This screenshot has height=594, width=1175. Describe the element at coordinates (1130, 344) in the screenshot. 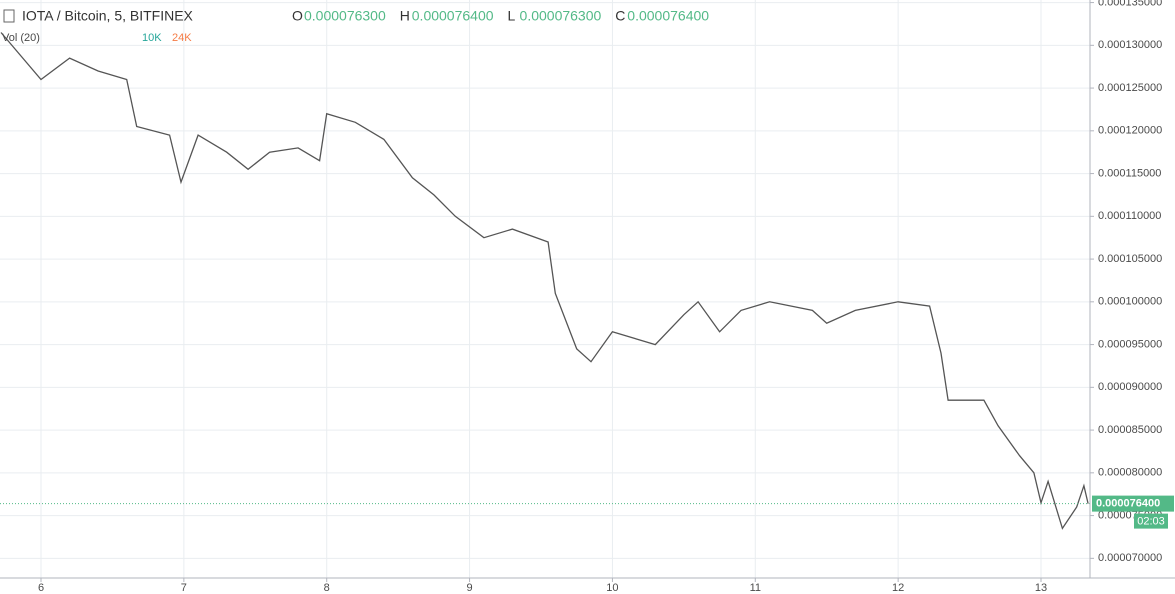

I see `y-tick-label: 0.000095000` at that location.